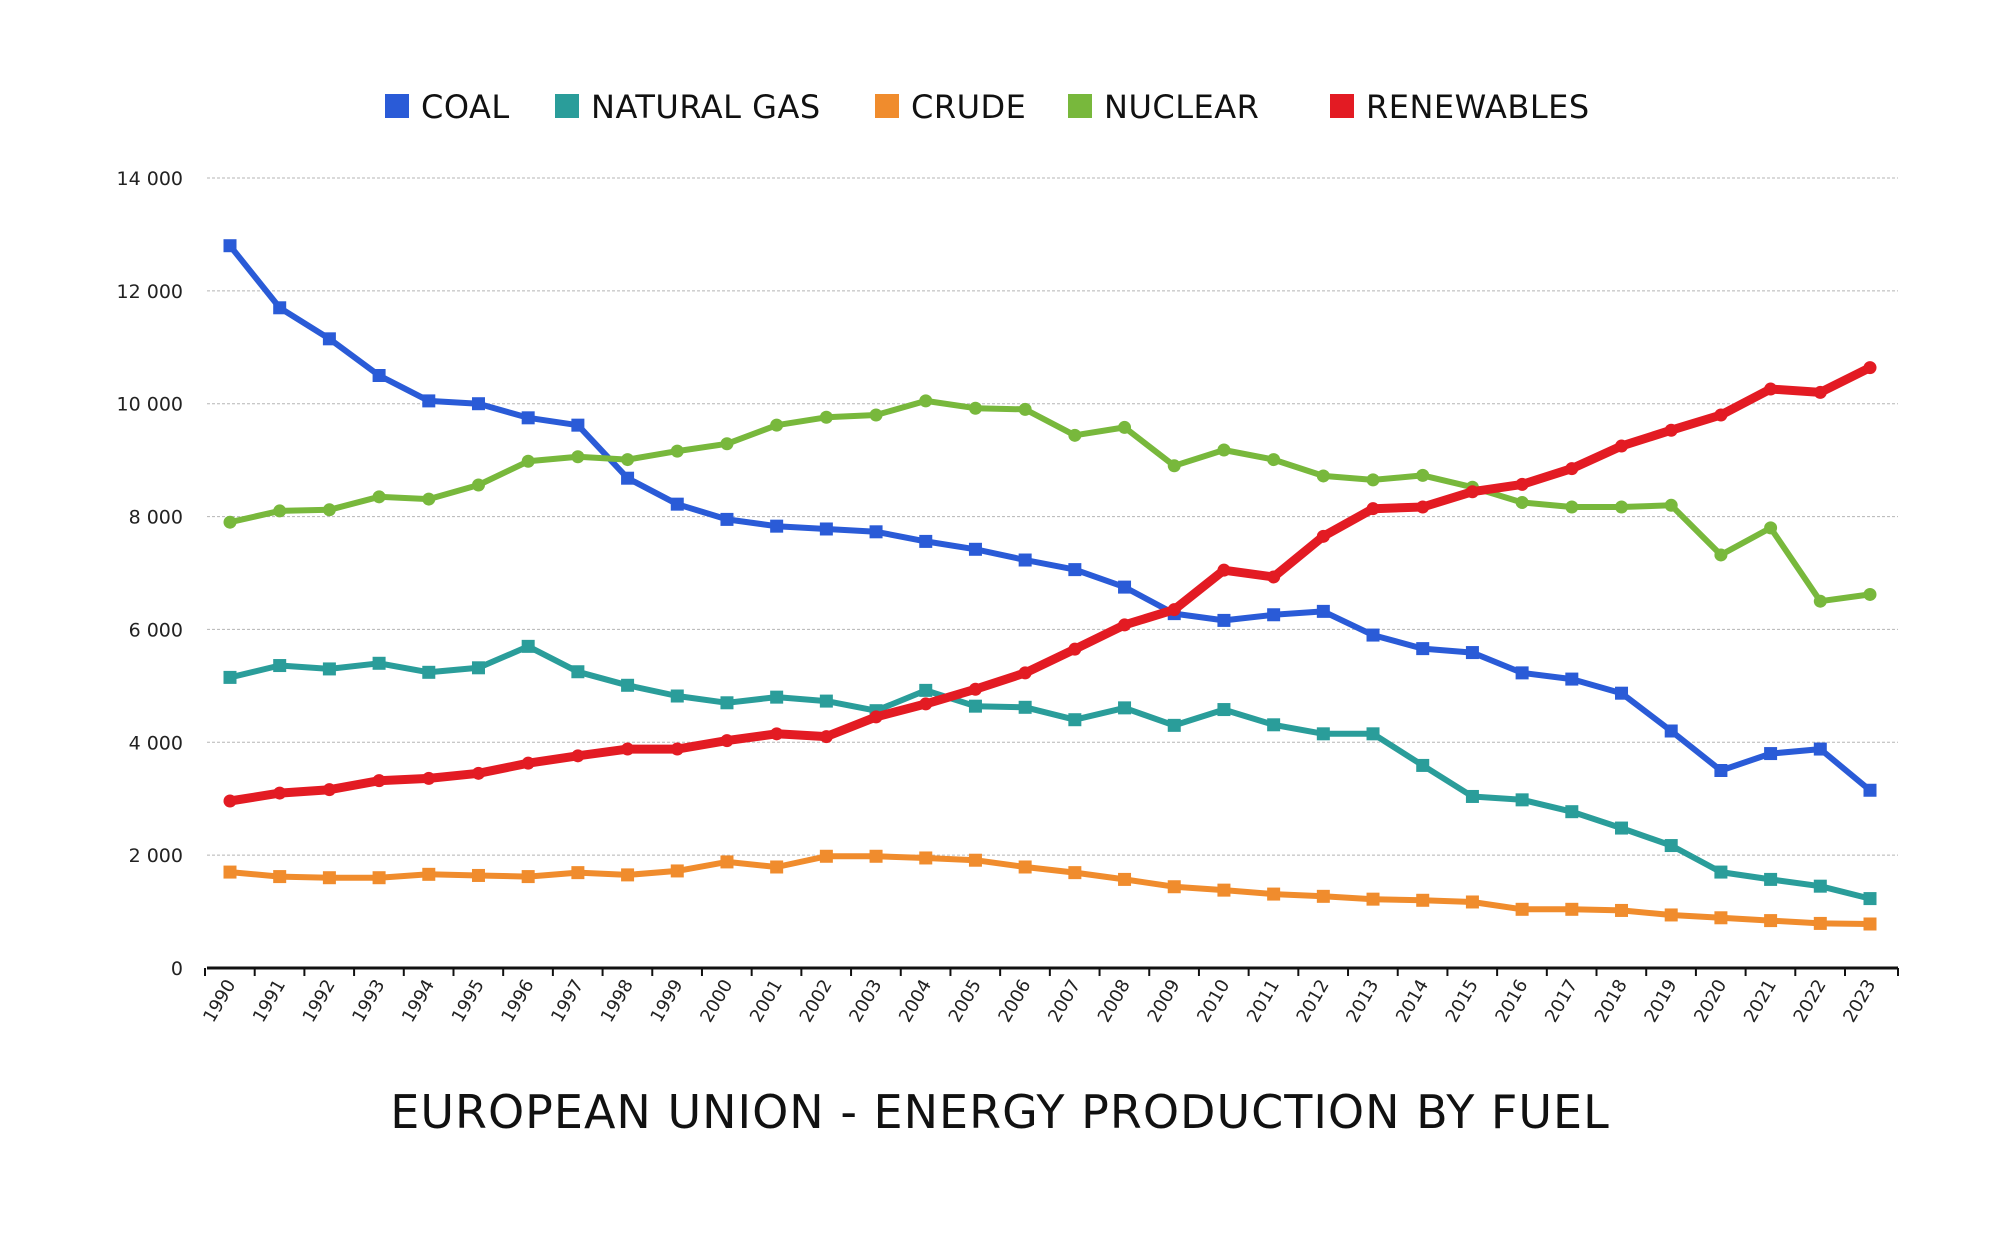 This screenshot has height=1245, width=2000. I want to click on legend-item-coal: COAL, so click(447, 107).